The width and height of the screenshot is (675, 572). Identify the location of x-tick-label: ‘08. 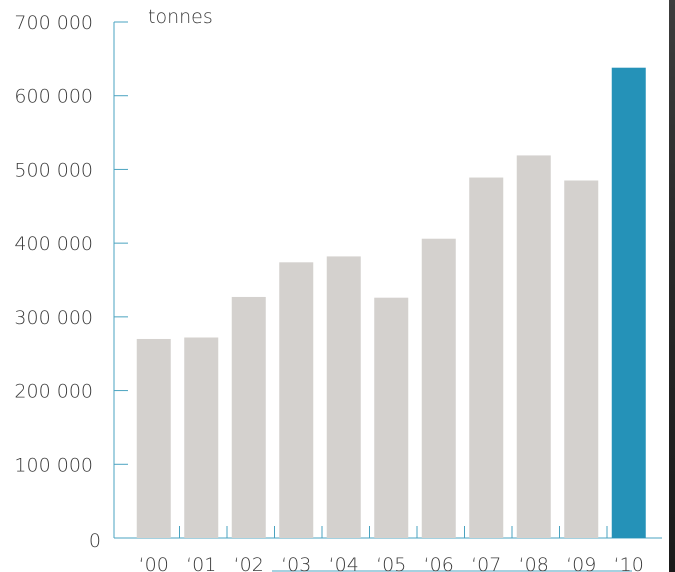
(534, 563).